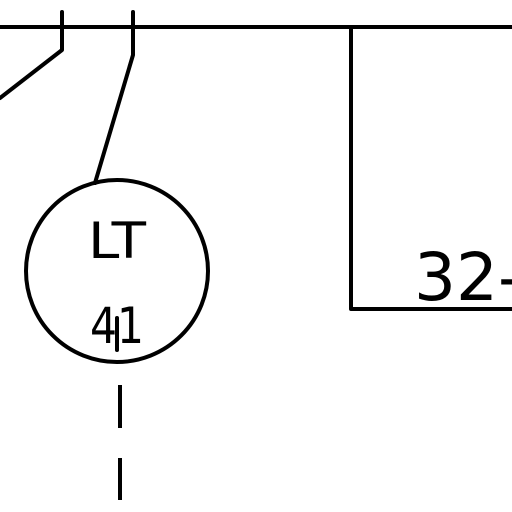 Image resolution: width=512 pixels, height=512 pixels. What do you see at coordinates (463, 277) in the screenshot?
I see `connection-label: 32-1` at bounding box center [463, 277].